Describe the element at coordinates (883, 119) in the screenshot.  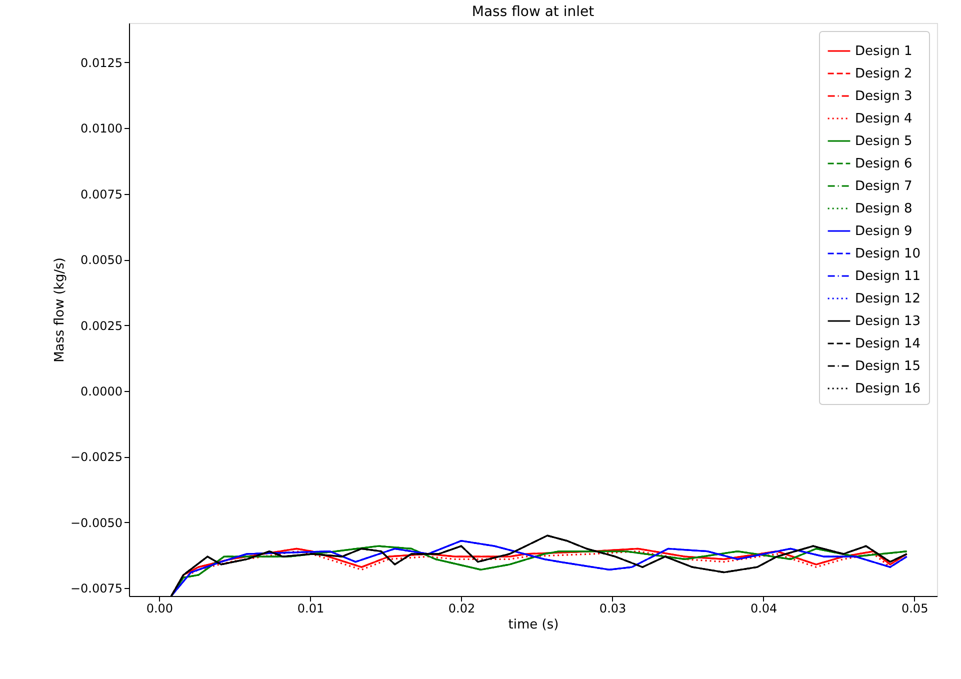
I see `legend-label: Design 4` at that location.